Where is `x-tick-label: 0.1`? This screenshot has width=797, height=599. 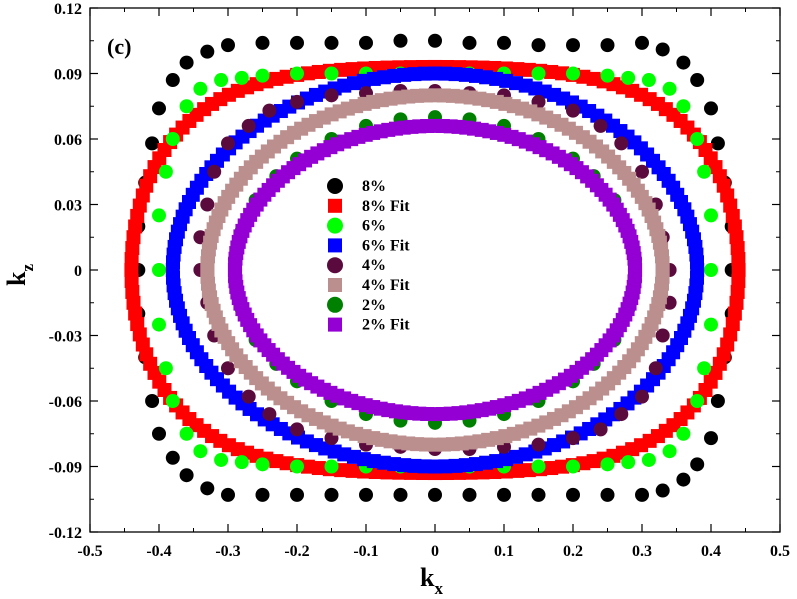 x-tick-label: 0.1 is located at coordinates (504, 551).